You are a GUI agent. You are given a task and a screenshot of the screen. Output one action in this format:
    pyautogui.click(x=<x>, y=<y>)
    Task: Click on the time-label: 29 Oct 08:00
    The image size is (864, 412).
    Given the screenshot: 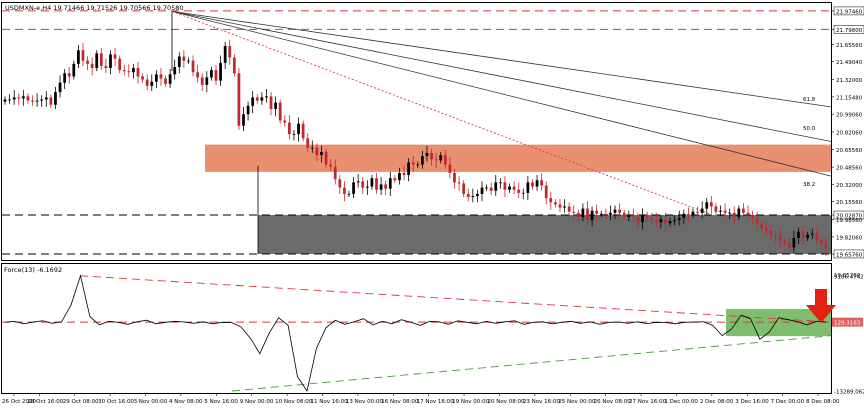 What is the action you would take?
    pyautogui.click(x=81, y=402)
    